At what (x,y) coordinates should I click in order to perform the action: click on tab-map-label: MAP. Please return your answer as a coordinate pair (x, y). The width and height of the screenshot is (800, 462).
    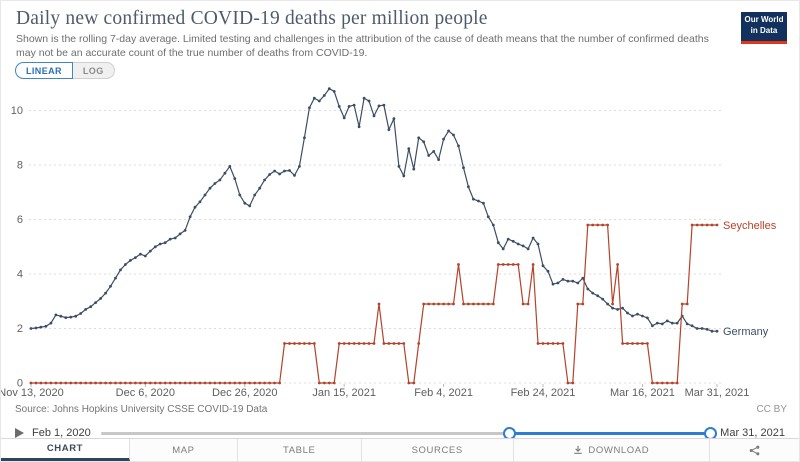
    Looking at the image, I should click on (183, 450).